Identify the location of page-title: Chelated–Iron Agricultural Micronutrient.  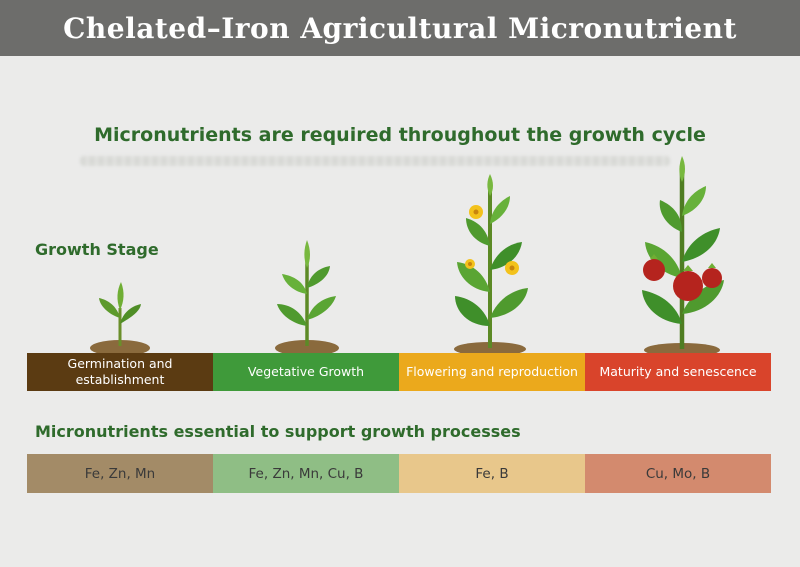
(400, 28).